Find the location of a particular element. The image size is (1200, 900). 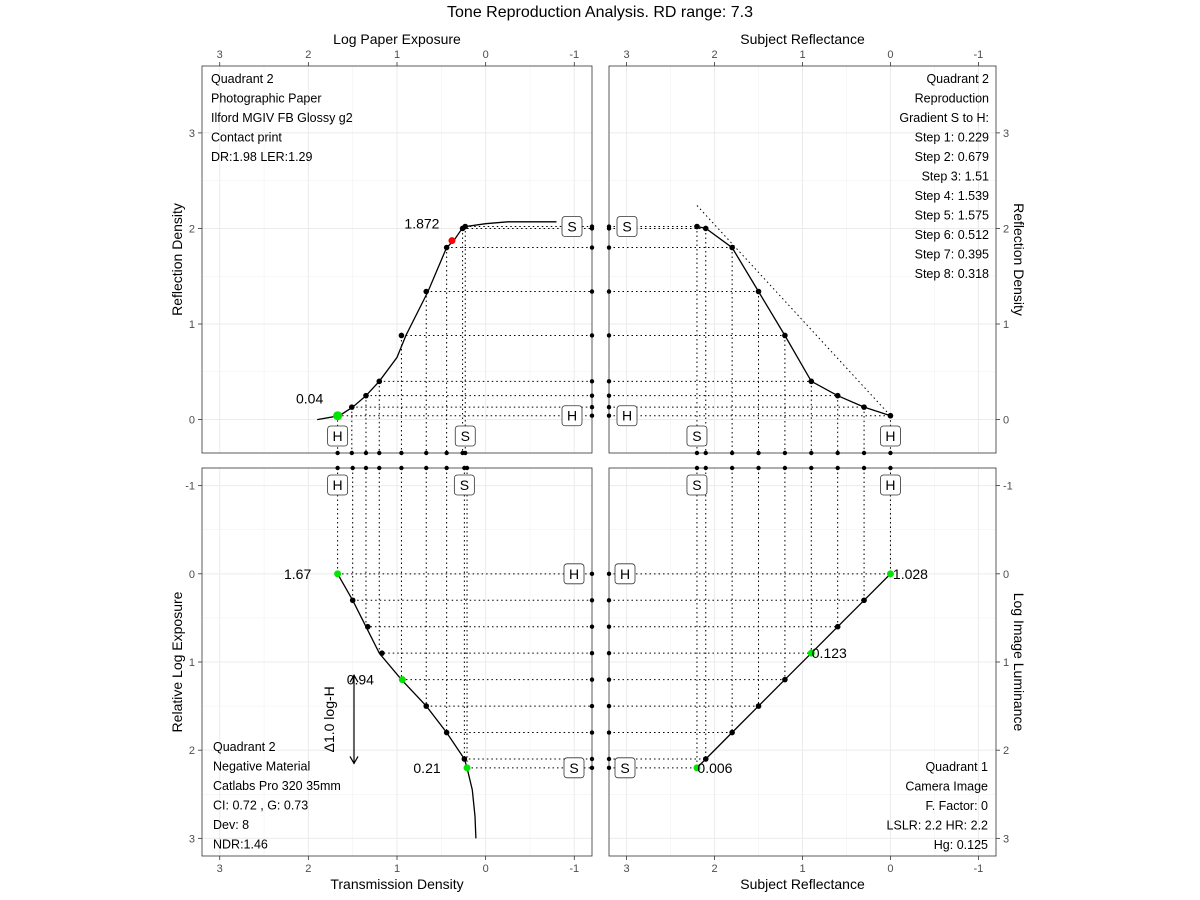

info-line: Step 2: 0.679 is located at coordinates (952, 157).